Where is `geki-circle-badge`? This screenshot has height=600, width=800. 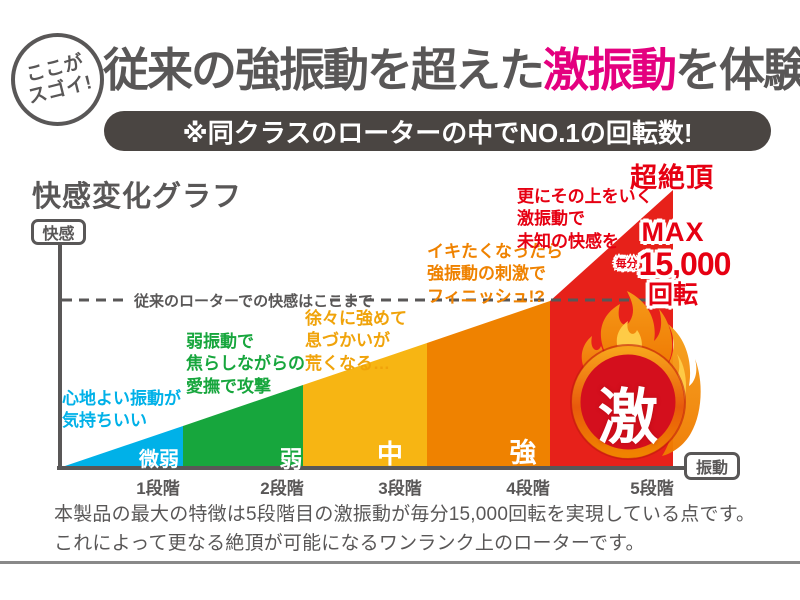
geki-circle-badge is located at coordinates (628, 402).